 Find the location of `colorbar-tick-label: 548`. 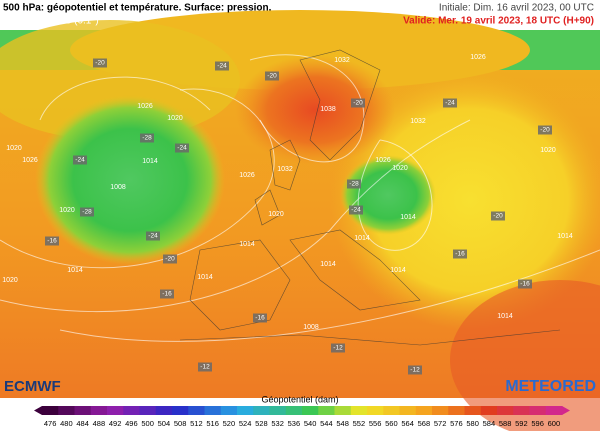

colorbar-tick-label: 548 is located at coordinates (342, 423).